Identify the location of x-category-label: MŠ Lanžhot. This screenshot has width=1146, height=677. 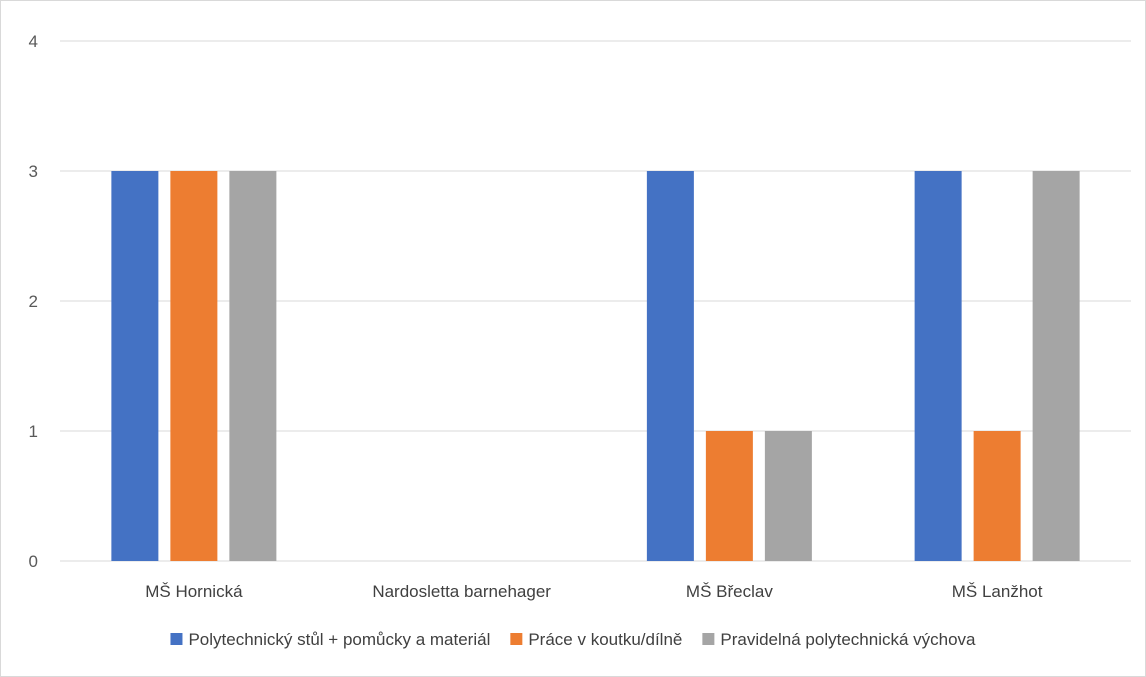
(997, 591).